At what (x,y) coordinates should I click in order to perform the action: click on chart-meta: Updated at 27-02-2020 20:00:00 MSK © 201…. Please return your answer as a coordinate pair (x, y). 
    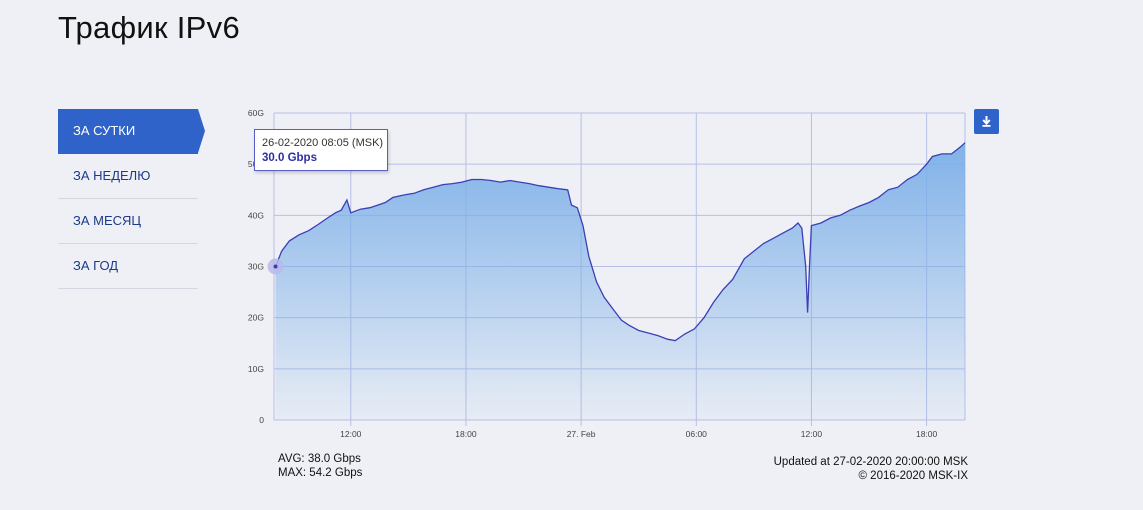
    Looking at the image, I should click on (871, 469).